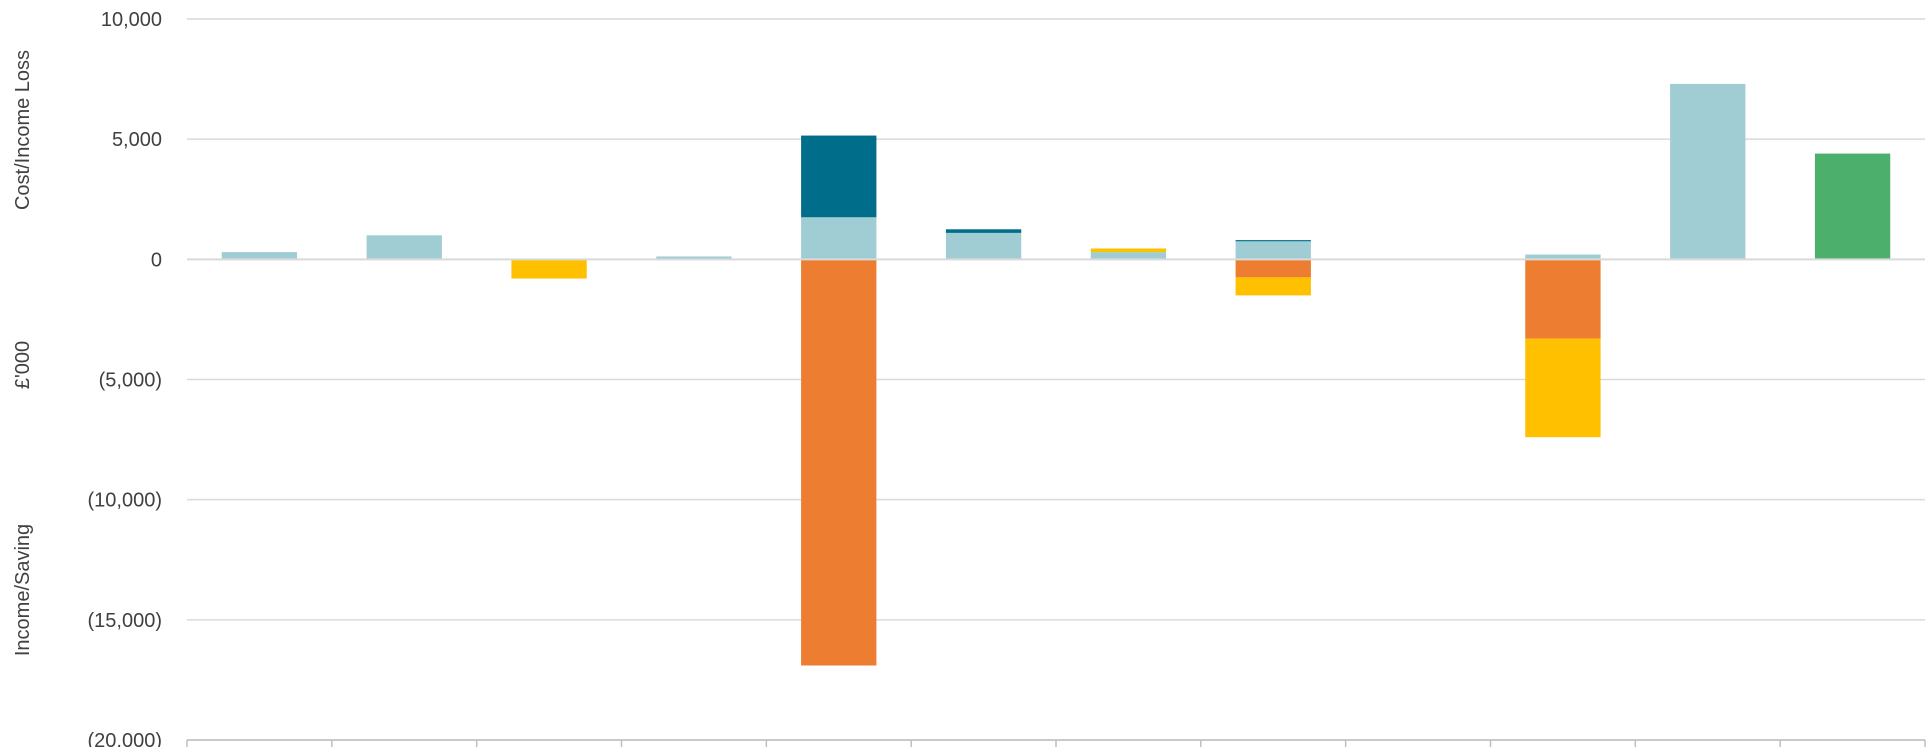 The image size is (1930, 752). What do you see at coordinates (23, 130) in the screenshot?
I see `y-axis-title-top: Cost/Income Loss` at bounding box center [23, 130].